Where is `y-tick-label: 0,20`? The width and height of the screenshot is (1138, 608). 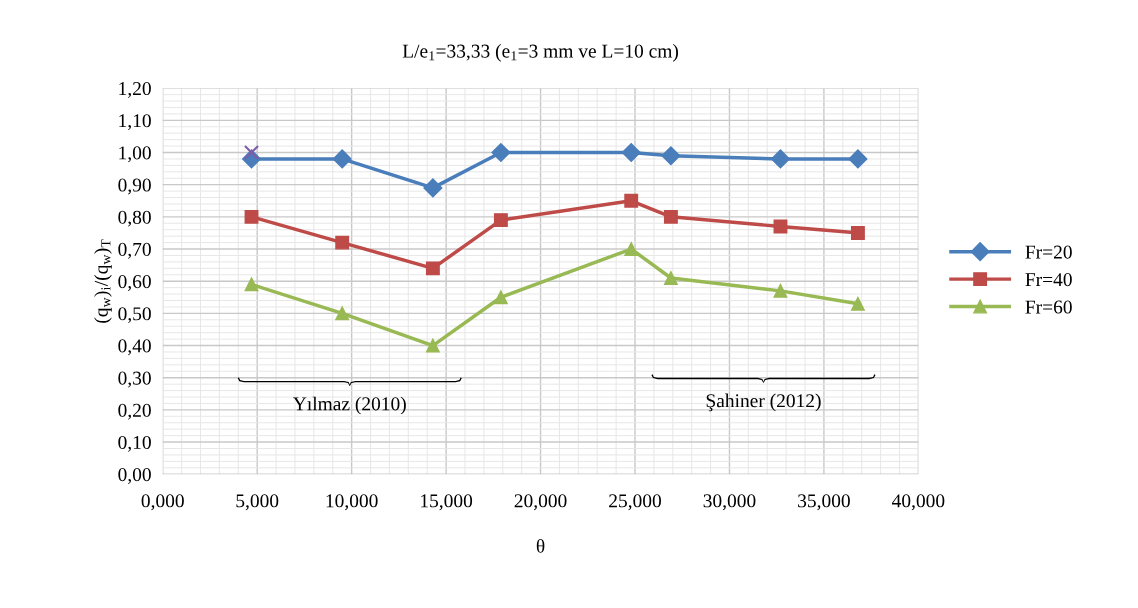 y-tick-label: 0,20 is located at coordinates (134, 411).